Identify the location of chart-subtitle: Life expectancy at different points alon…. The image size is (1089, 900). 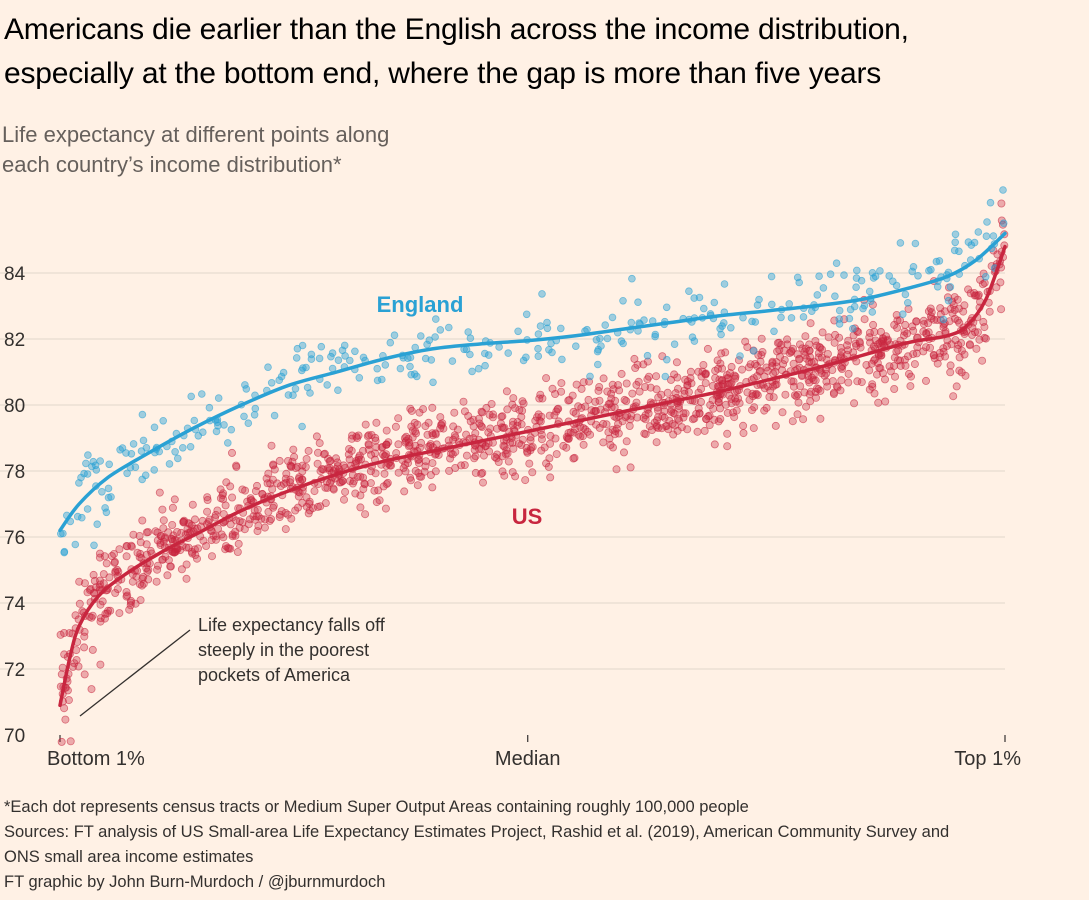
(302, 150).